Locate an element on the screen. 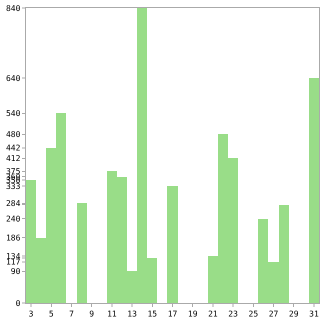 This screenshot has height=321, width=333. y-tick-label: 0 is located at coordinates (18, 303).